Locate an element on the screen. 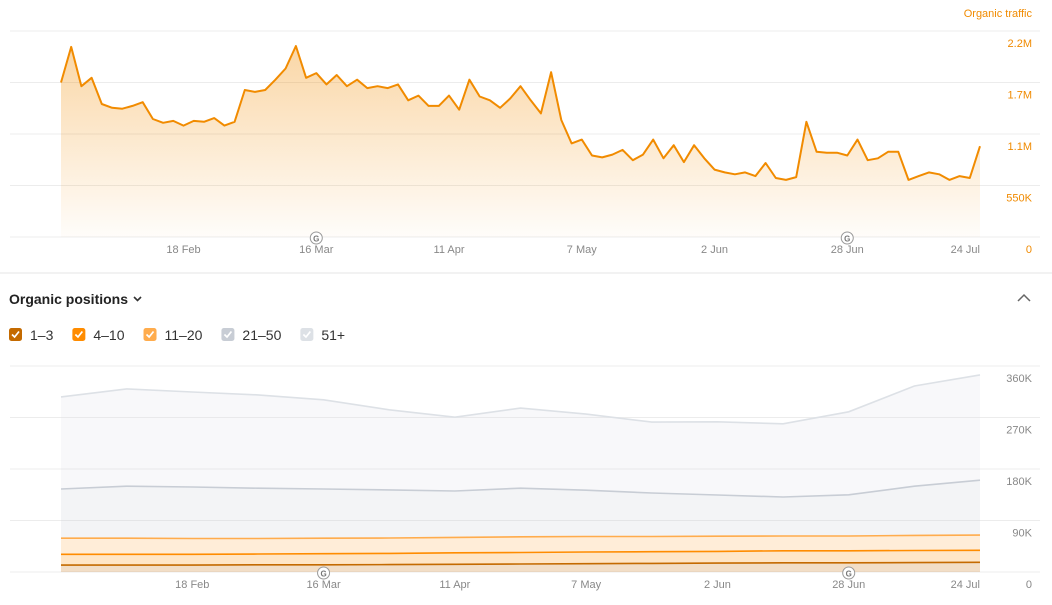  y-tick-label: 180K is located at coordinates (1019, 482).